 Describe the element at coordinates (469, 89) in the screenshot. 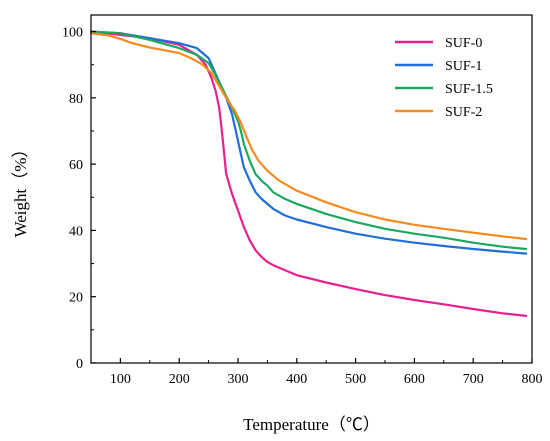

I see `legend-label: SUF-1.5` at that location.